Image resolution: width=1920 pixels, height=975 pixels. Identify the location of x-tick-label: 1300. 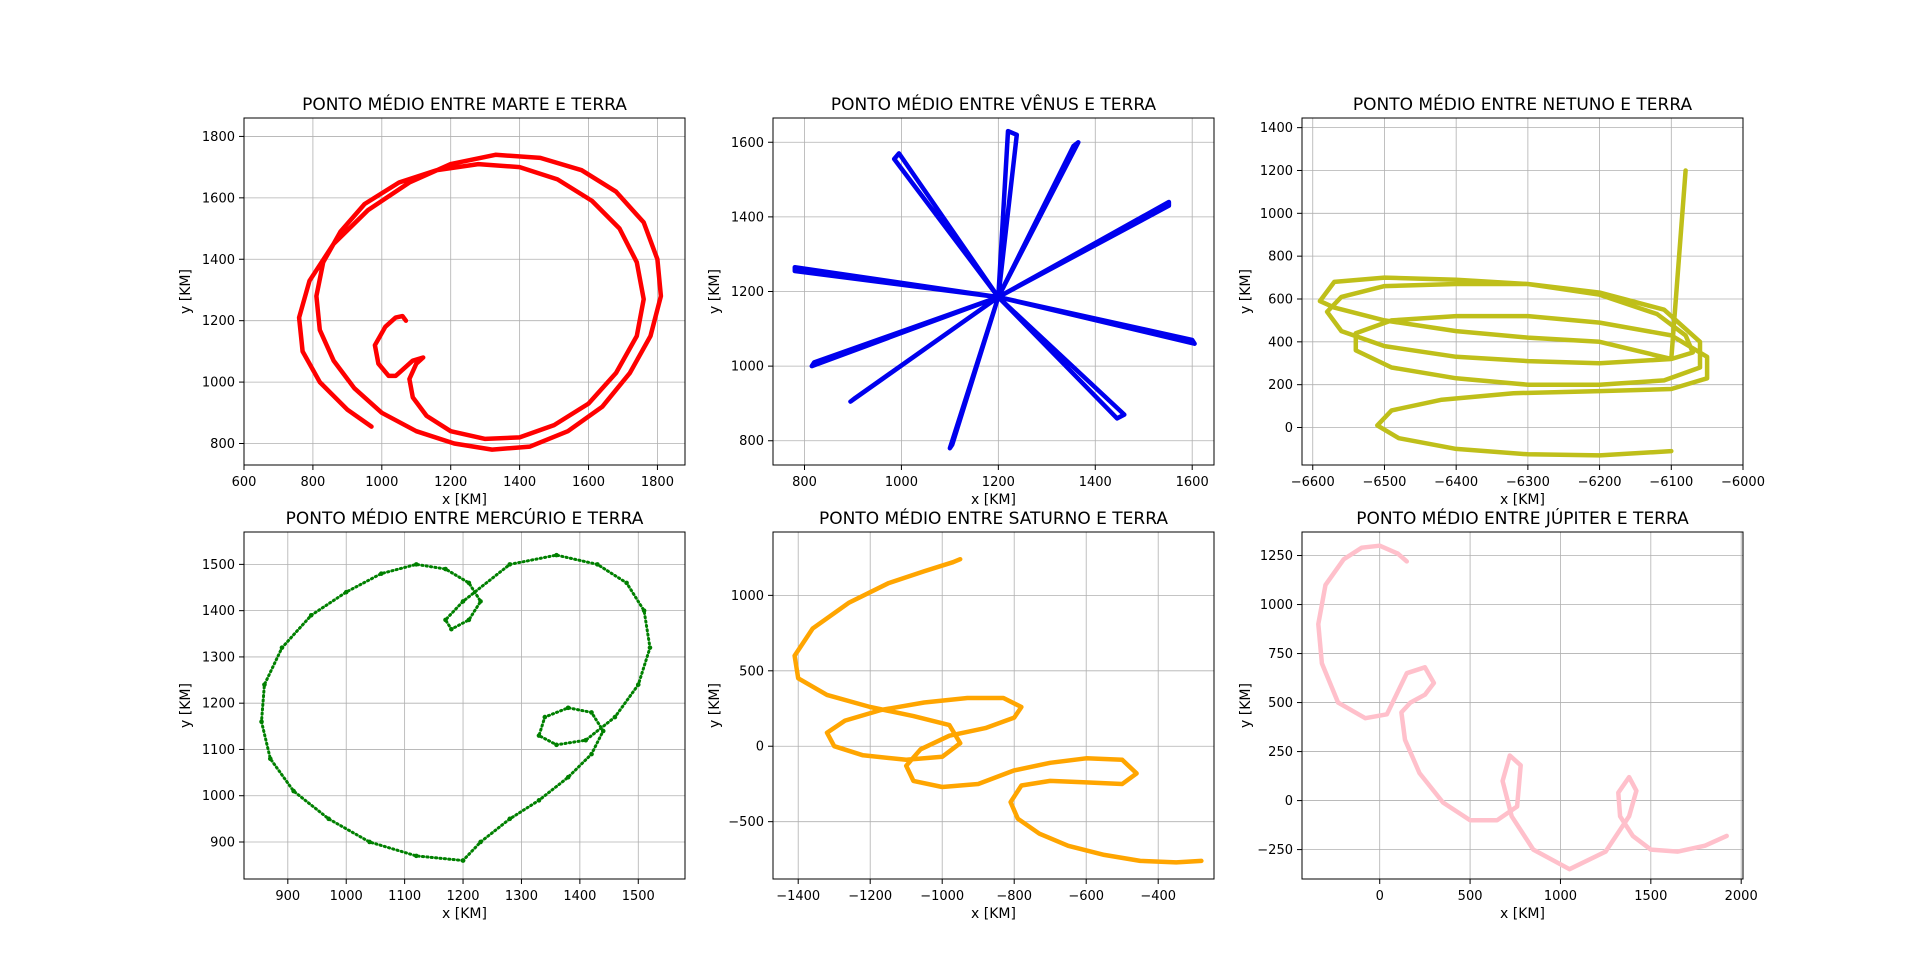
(521, 896).